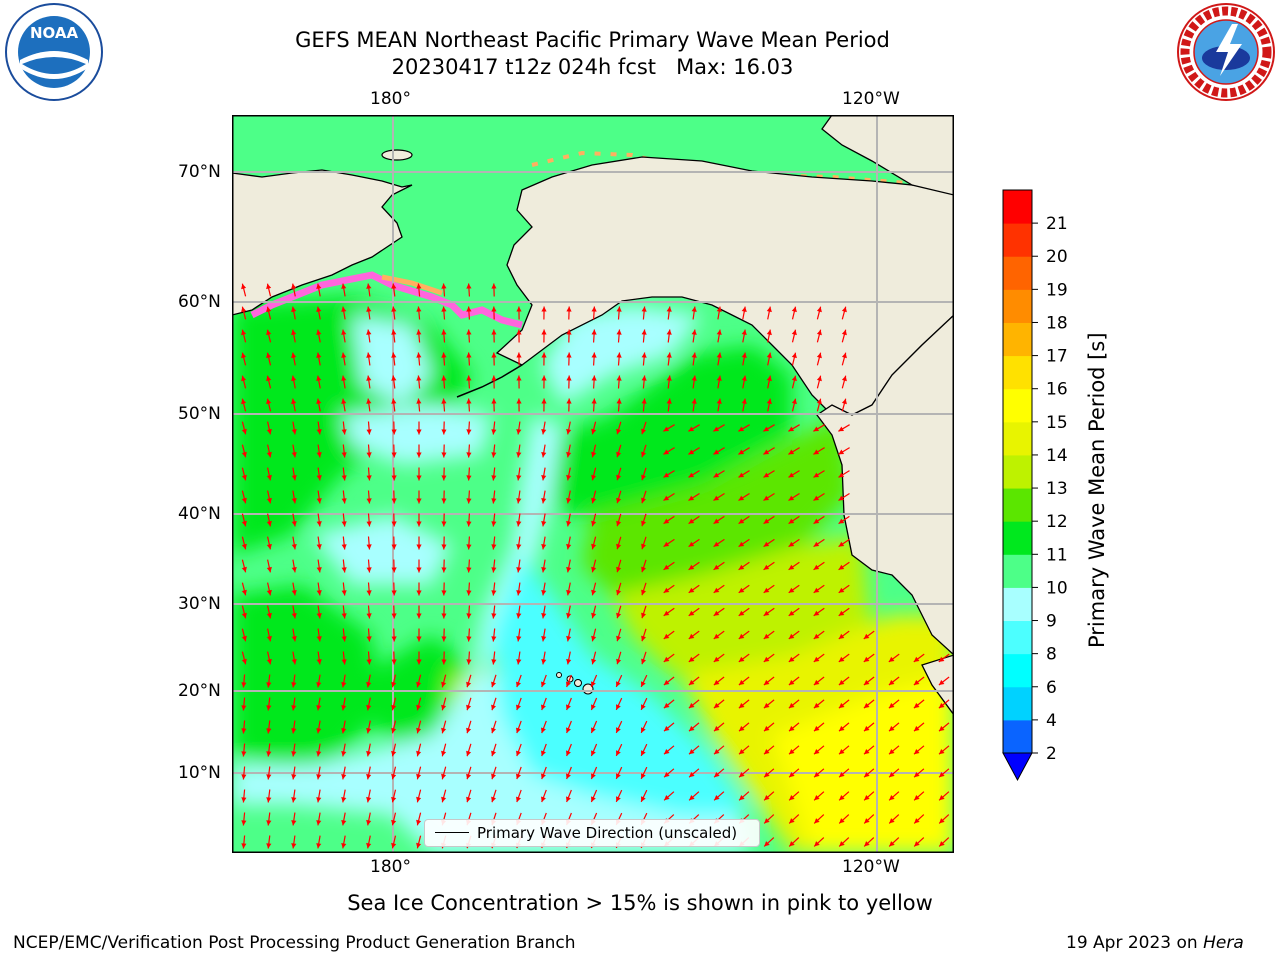 The width and height of the screenshot is (1280, 960). Describe the element at coordinates (937, 685) in the screenshot. I see `land-baja` at that location.